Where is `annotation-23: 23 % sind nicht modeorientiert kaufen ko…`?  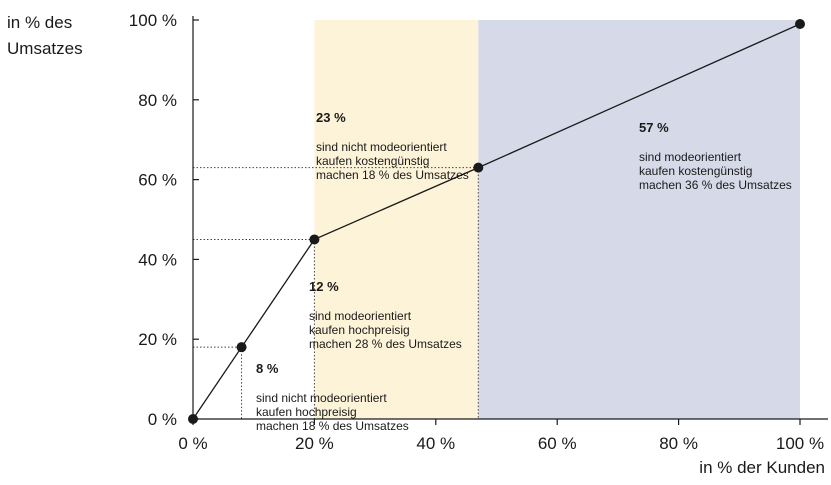 annotation-23: 23 % sind nicht modeorientiert kaufen ko… is located at coordinates (392, 139).